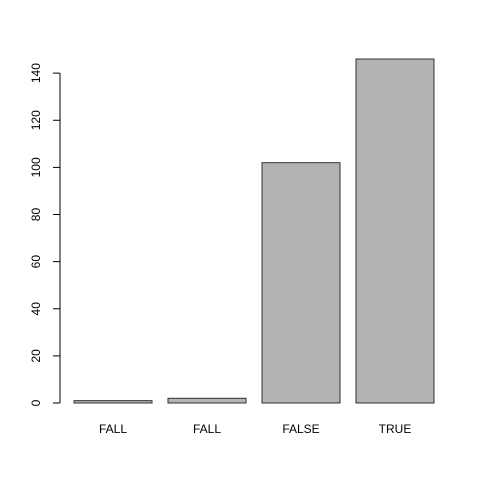 The width and height of the screenshot is (480, 485). I want to click on x-tick-label-1: FALL, so click(207, 429).